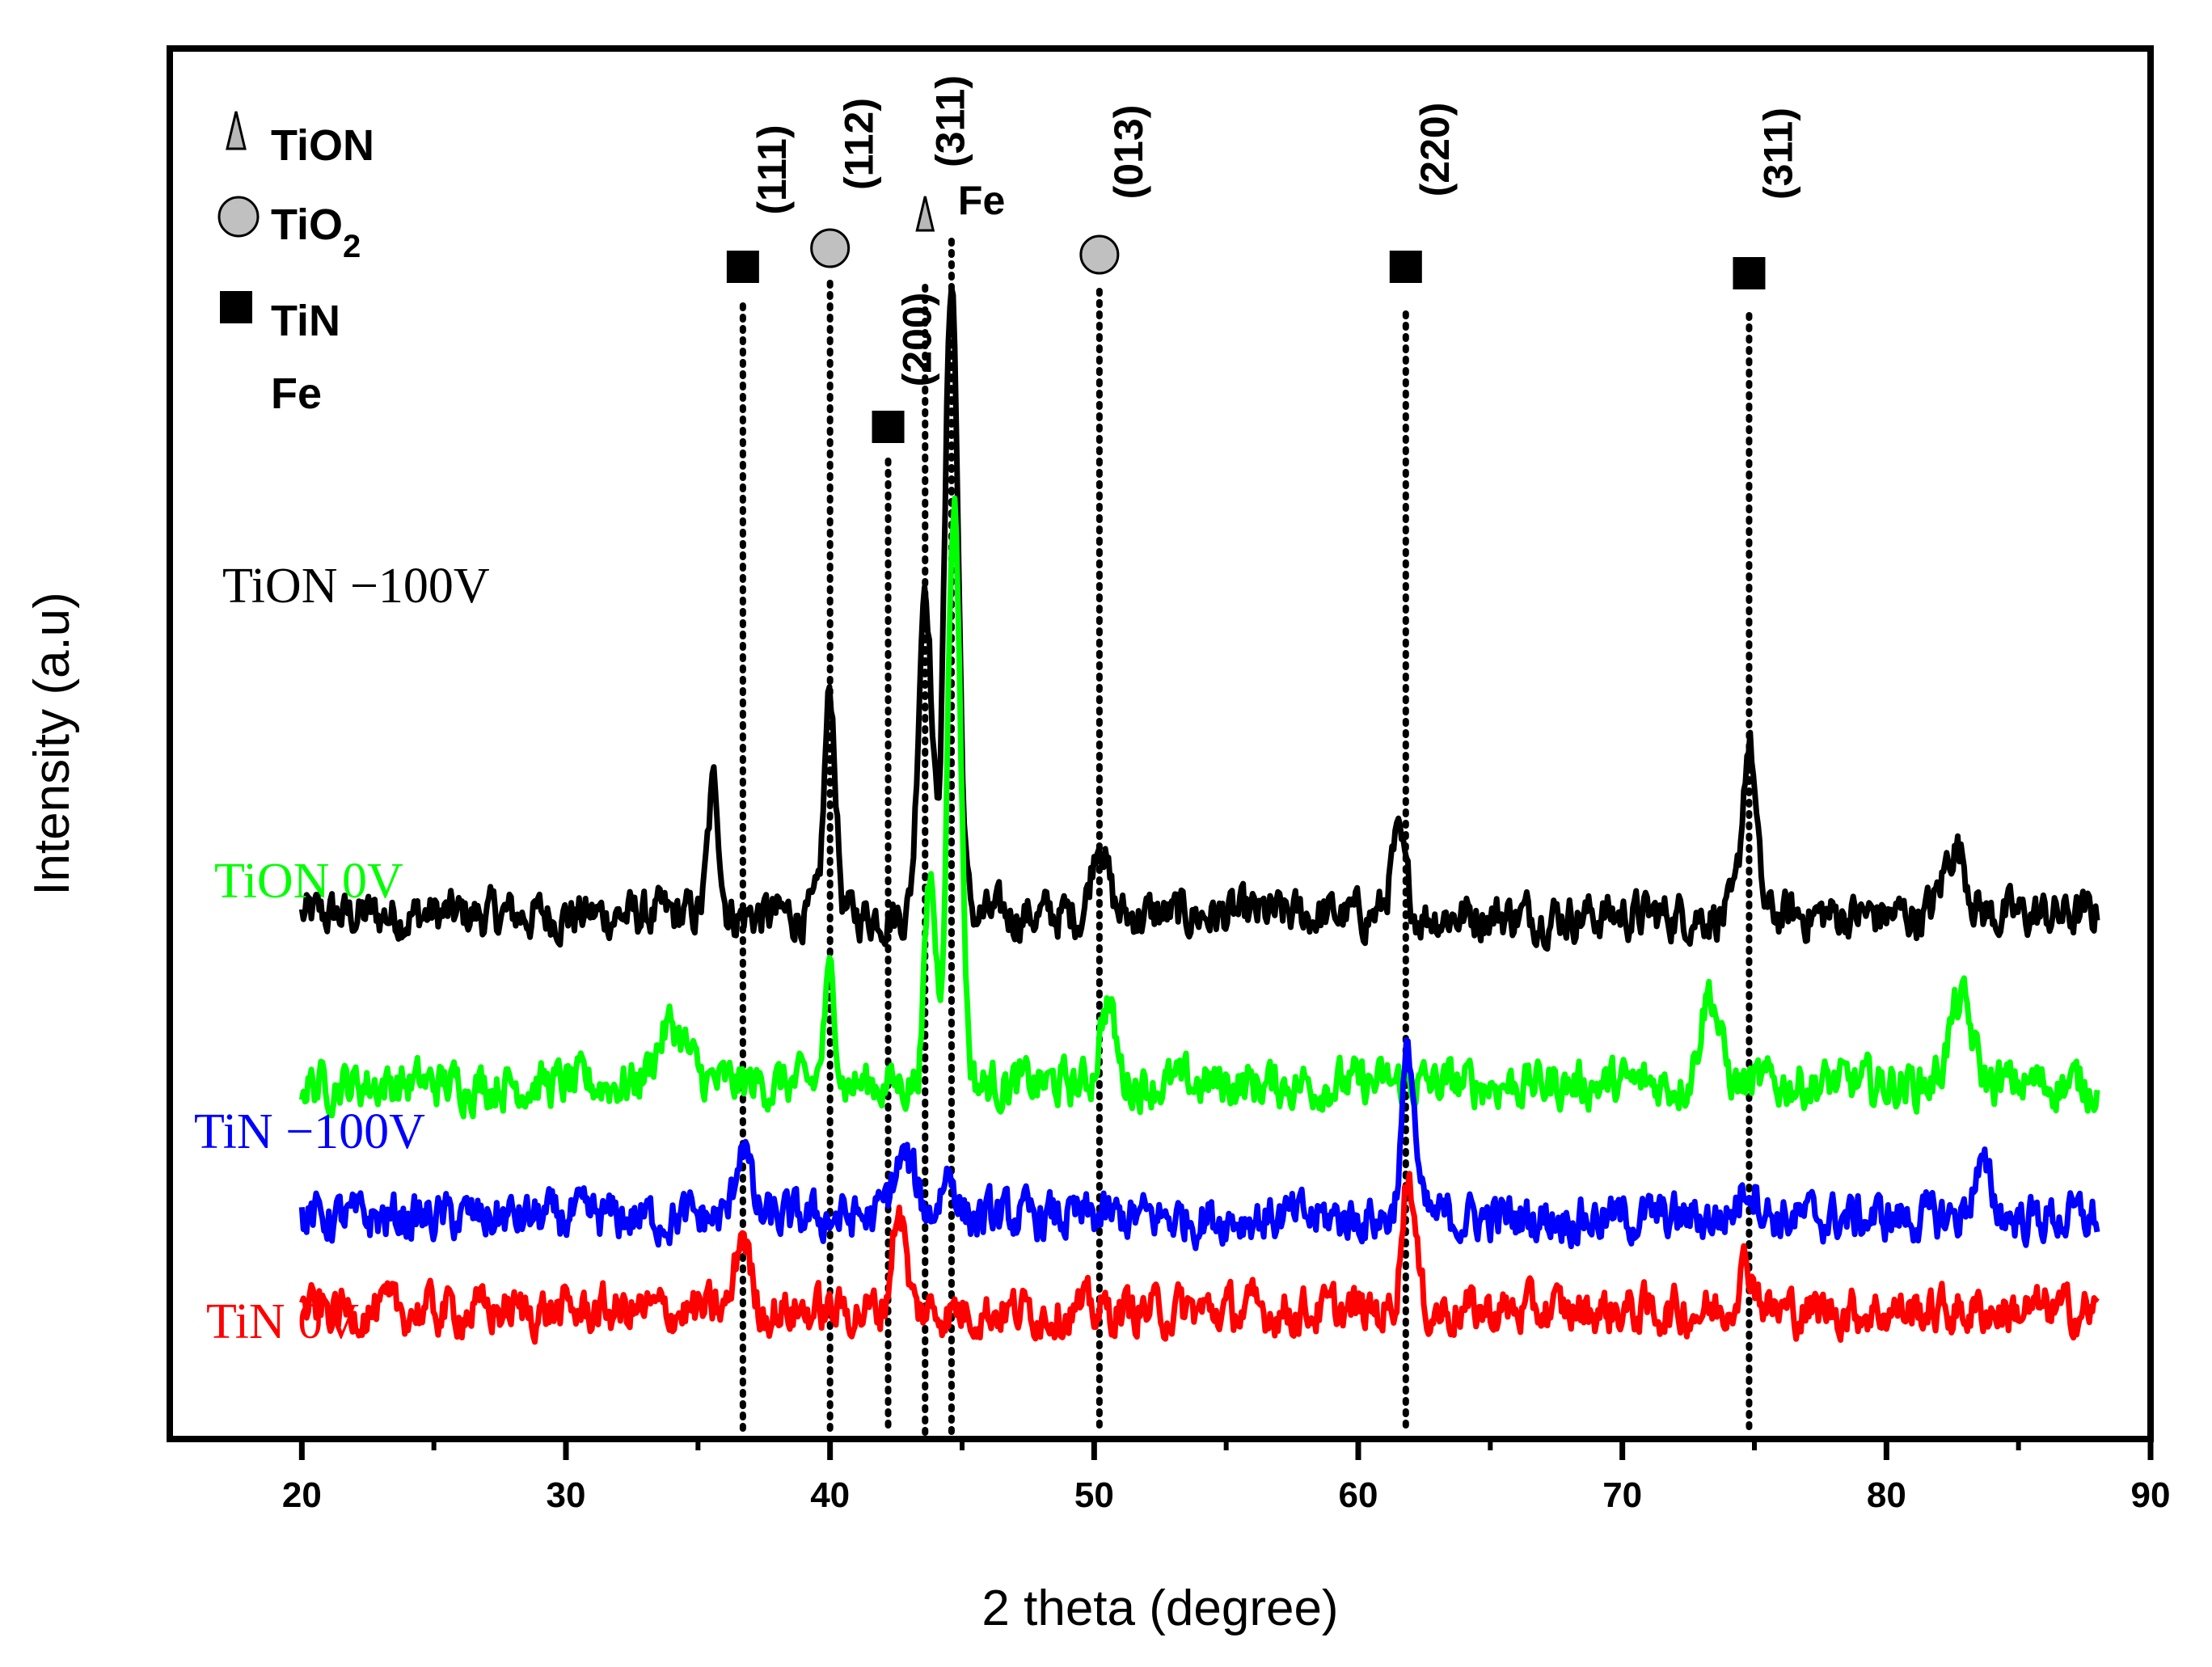 This screenshot has width=2212, height=1667. Describe the element at coordinates (1094, 1495) in the screenshot. I see `x-tick-label-50: 50` at that location.